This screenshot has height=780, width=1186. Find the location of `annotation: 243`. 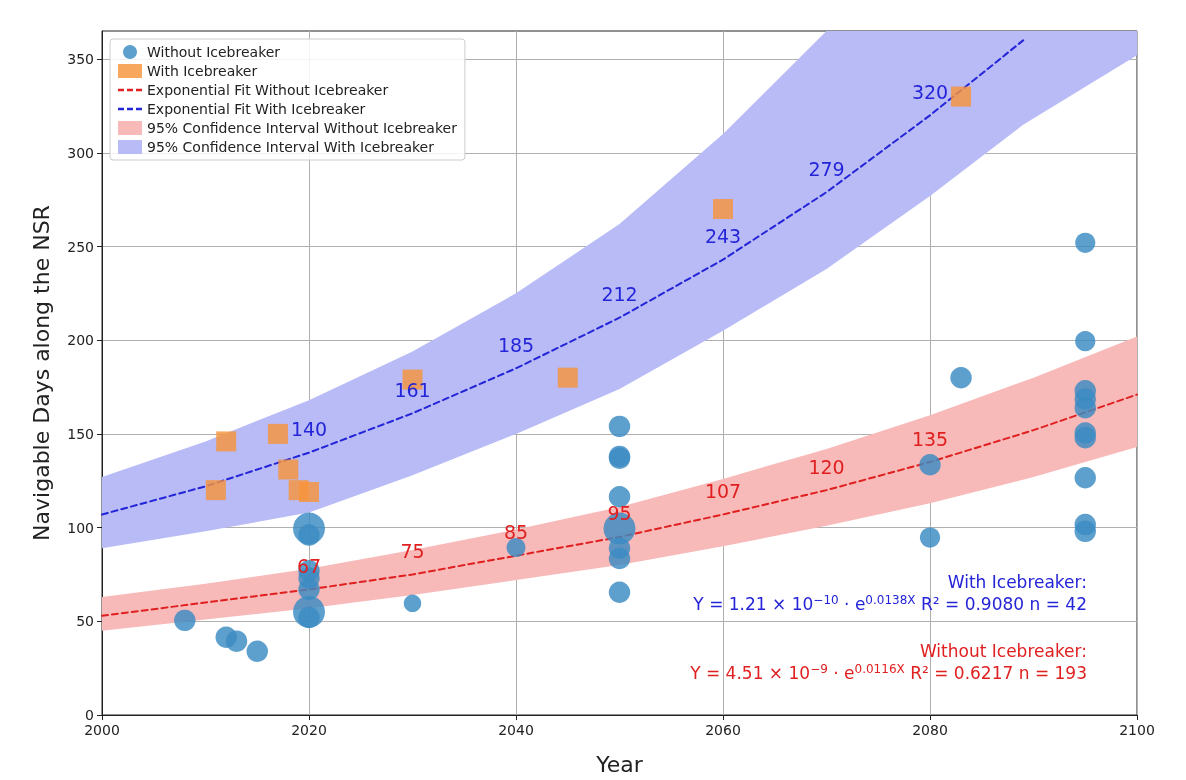

annotation: 243 is located at coordinates (723, 236).